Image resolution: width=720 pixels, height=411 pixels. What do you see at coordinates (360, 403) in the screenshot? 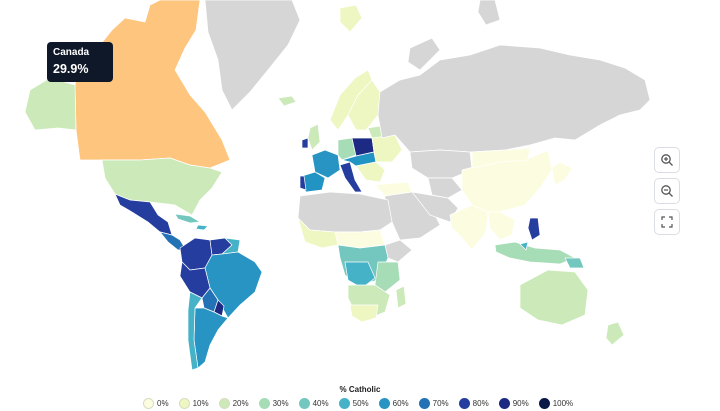
I see `legend-label: 50%` at bounding box center [360, 403].